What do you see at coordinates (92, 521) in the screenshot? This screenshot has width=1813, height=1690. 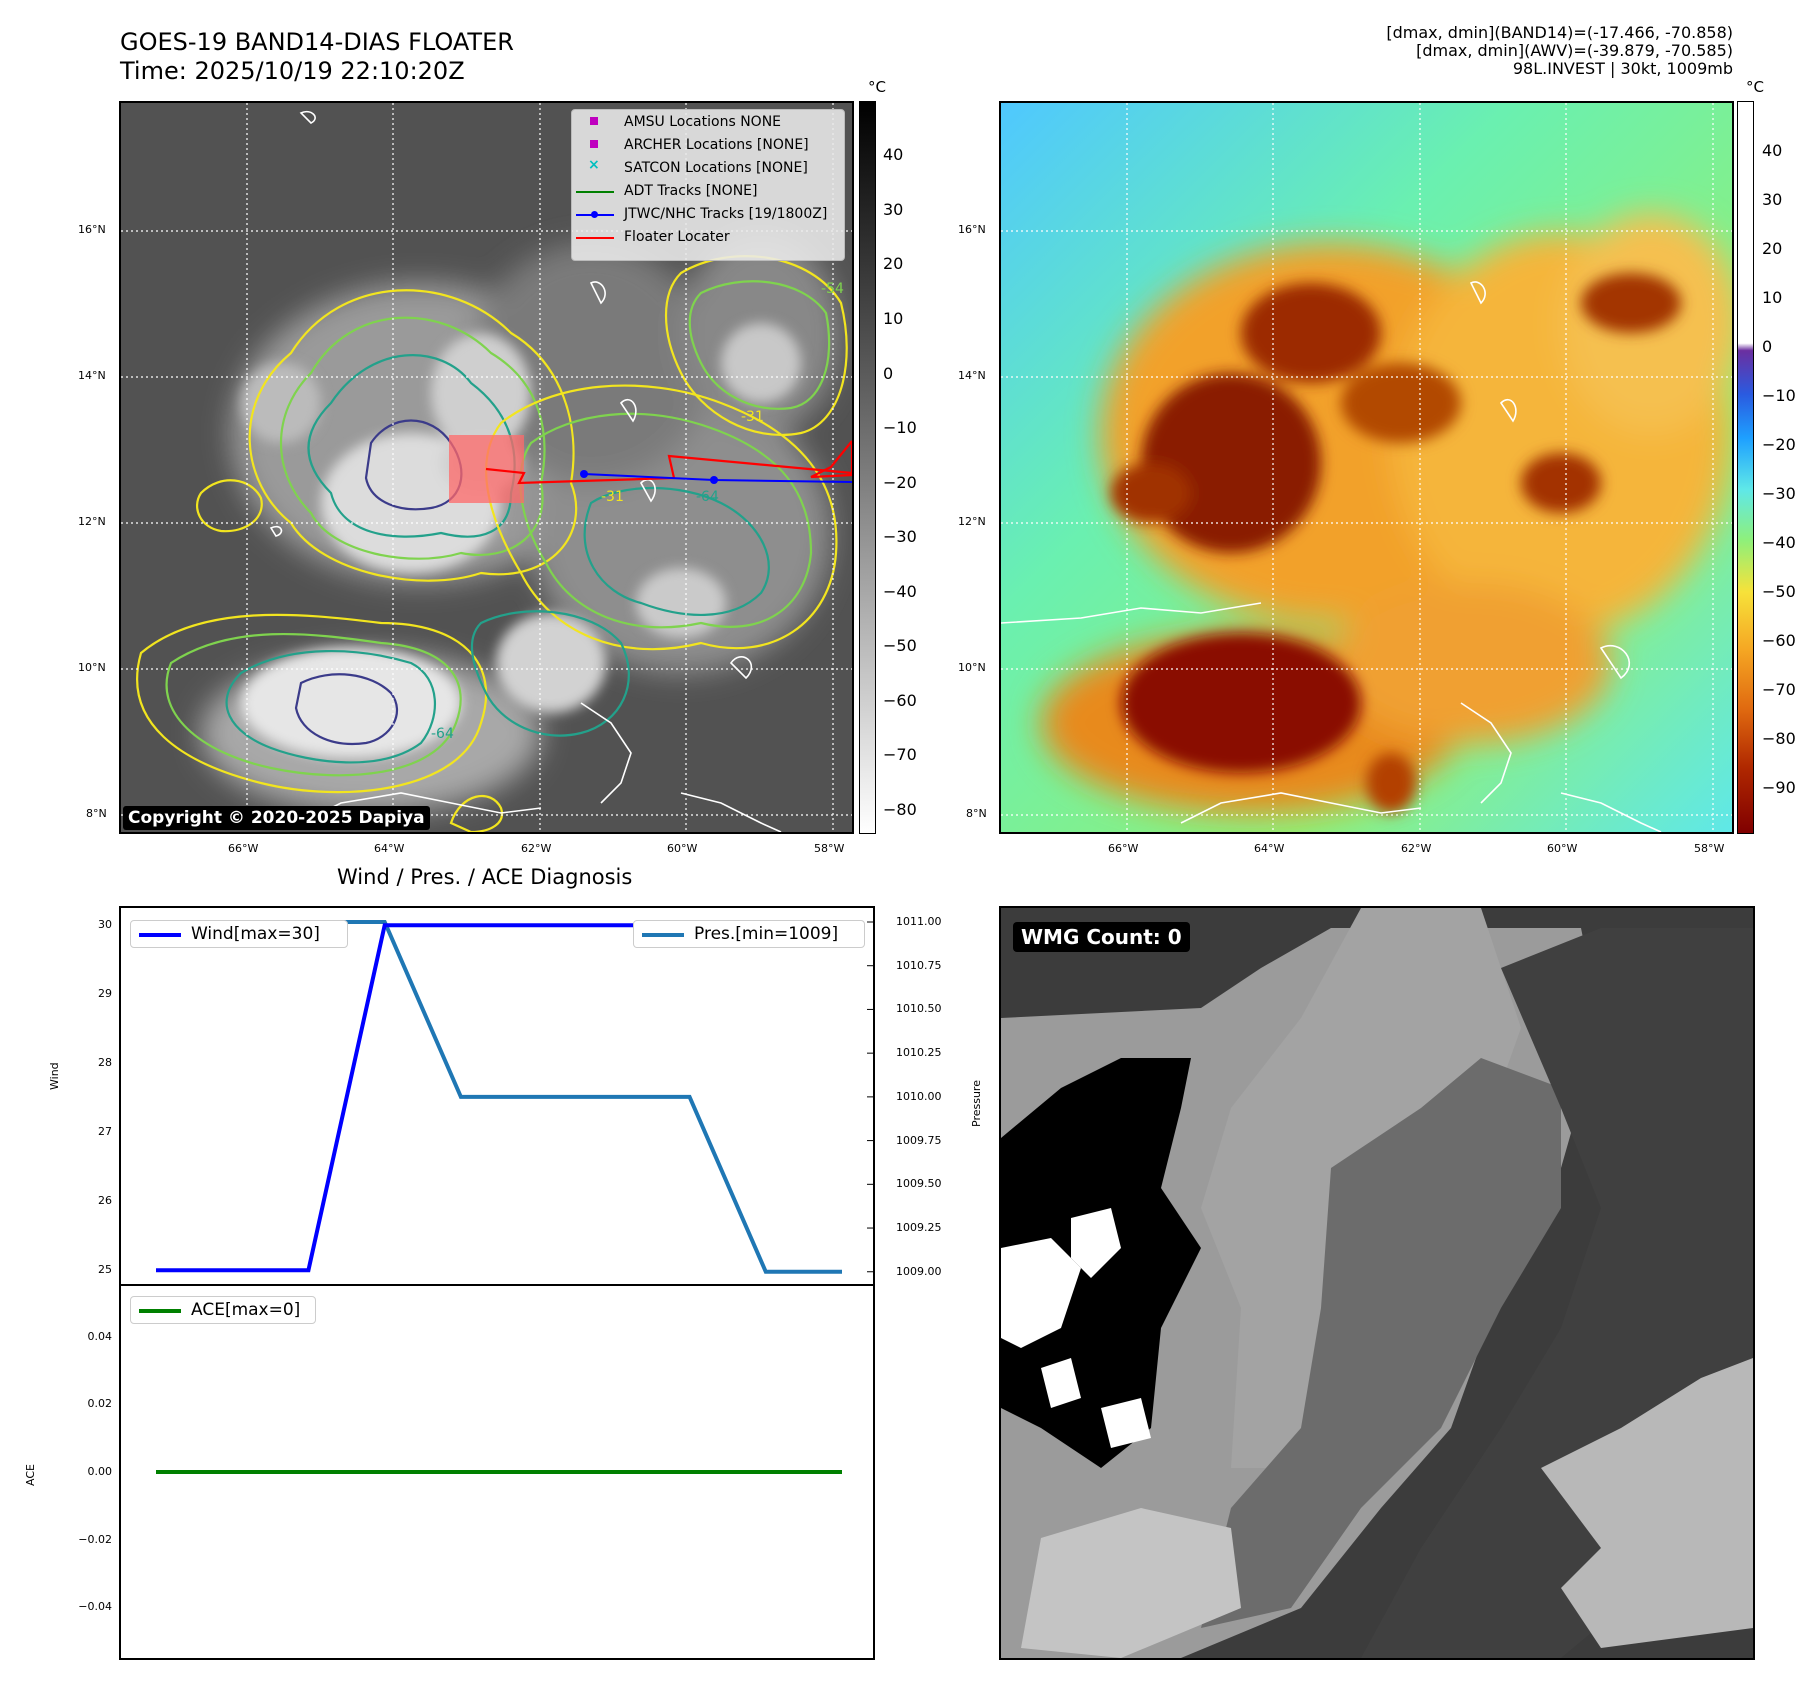 I see `left-lat-12: 12°N` at bounding box center [92, 521].